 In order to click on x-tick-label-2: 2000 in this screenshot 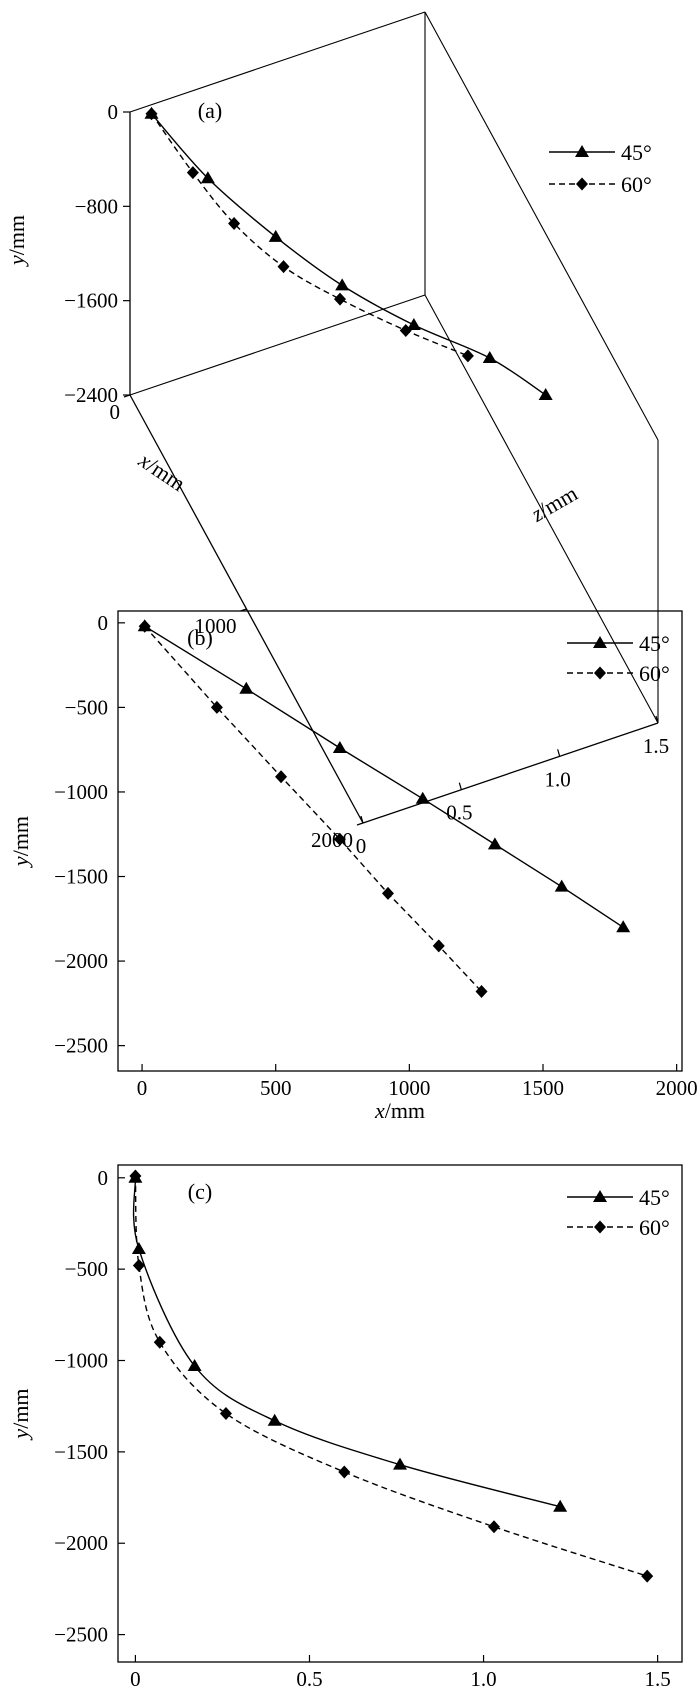, I will do `click(332, 840)`.